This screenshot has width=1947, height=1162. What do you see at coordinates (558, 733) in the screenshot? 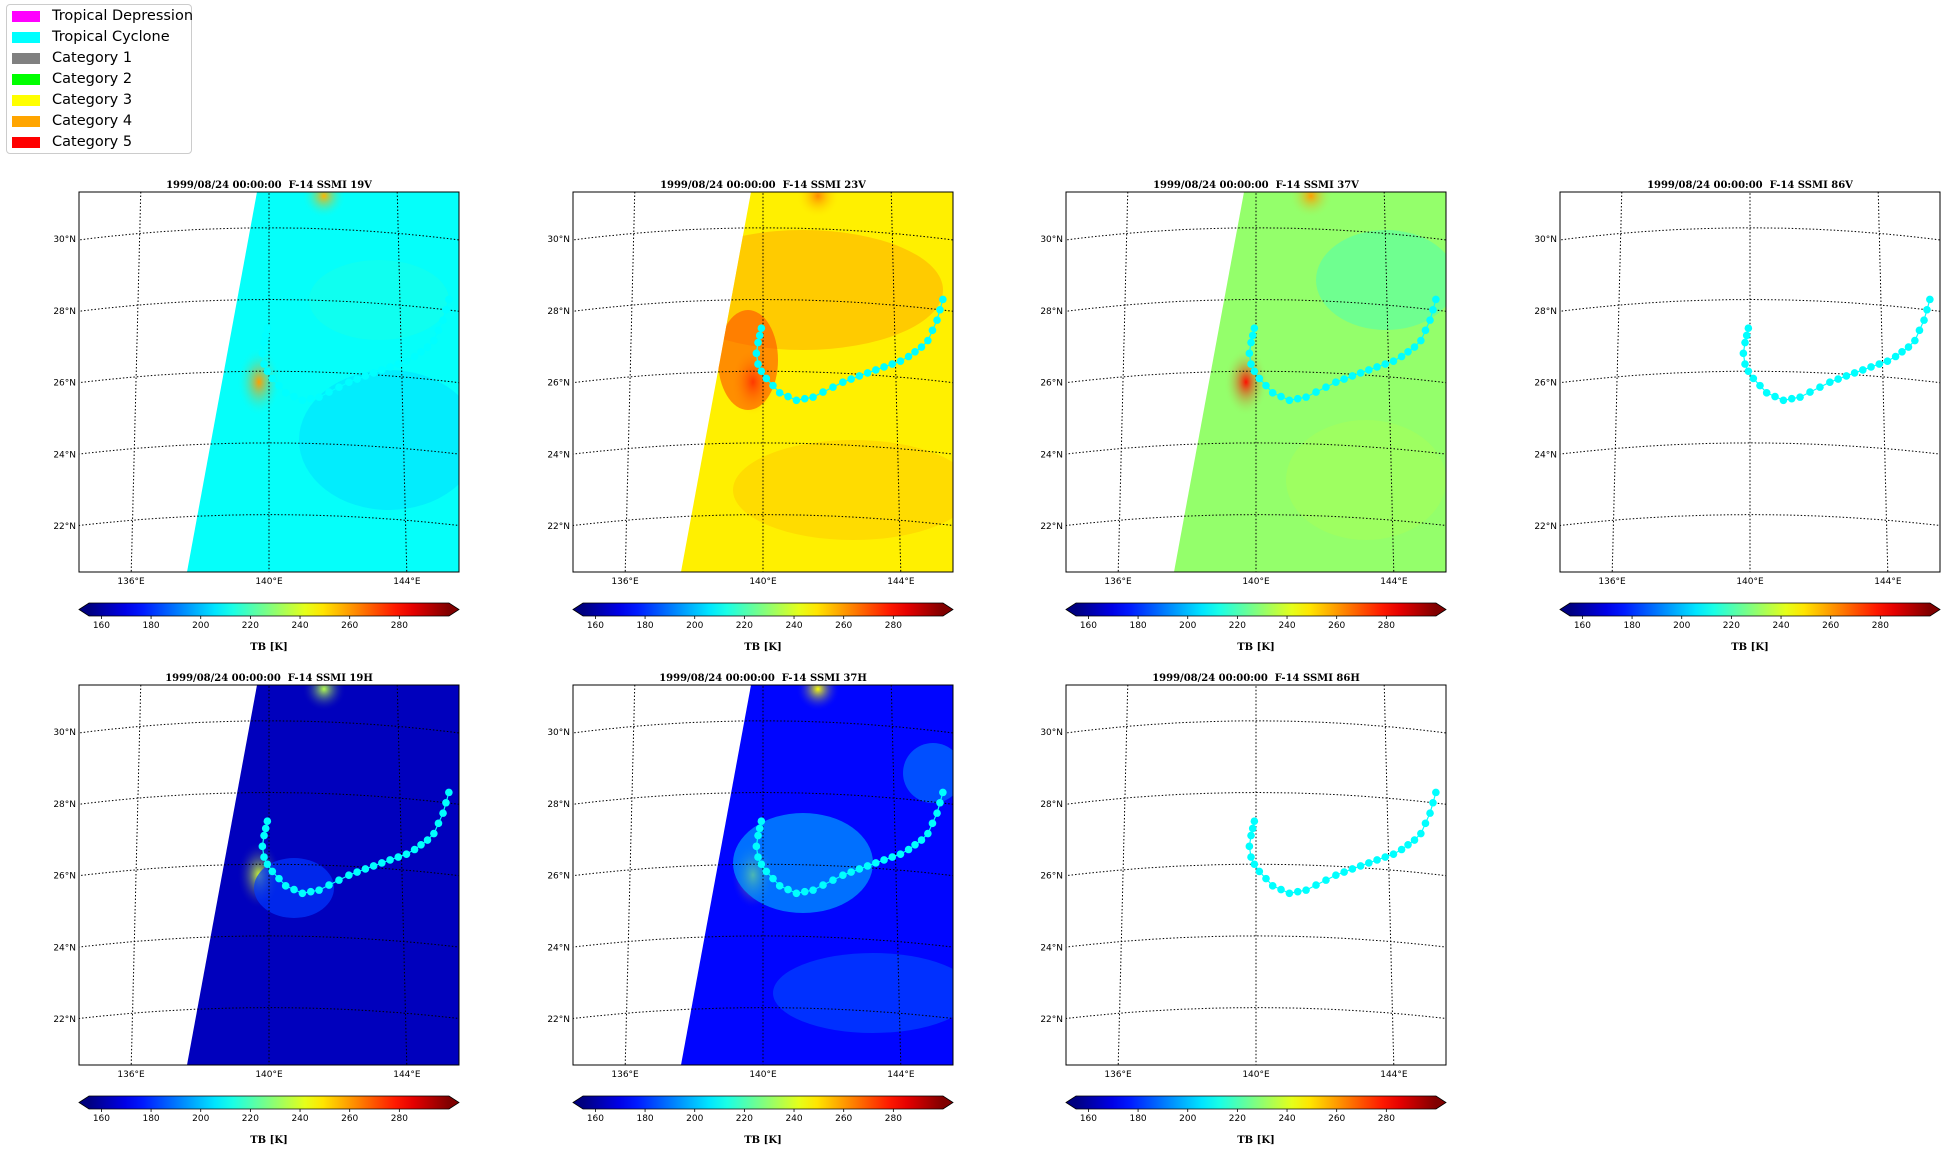
I see `lat-tick-label: 30°N` at bounding box center [558, 733].